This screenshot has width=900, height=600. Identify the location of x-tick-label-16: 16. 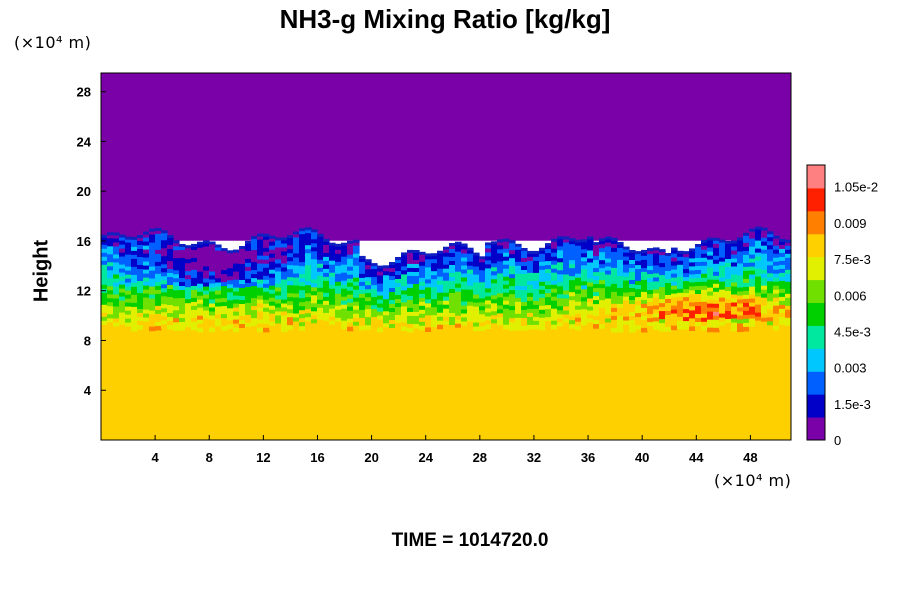
(317, 457).